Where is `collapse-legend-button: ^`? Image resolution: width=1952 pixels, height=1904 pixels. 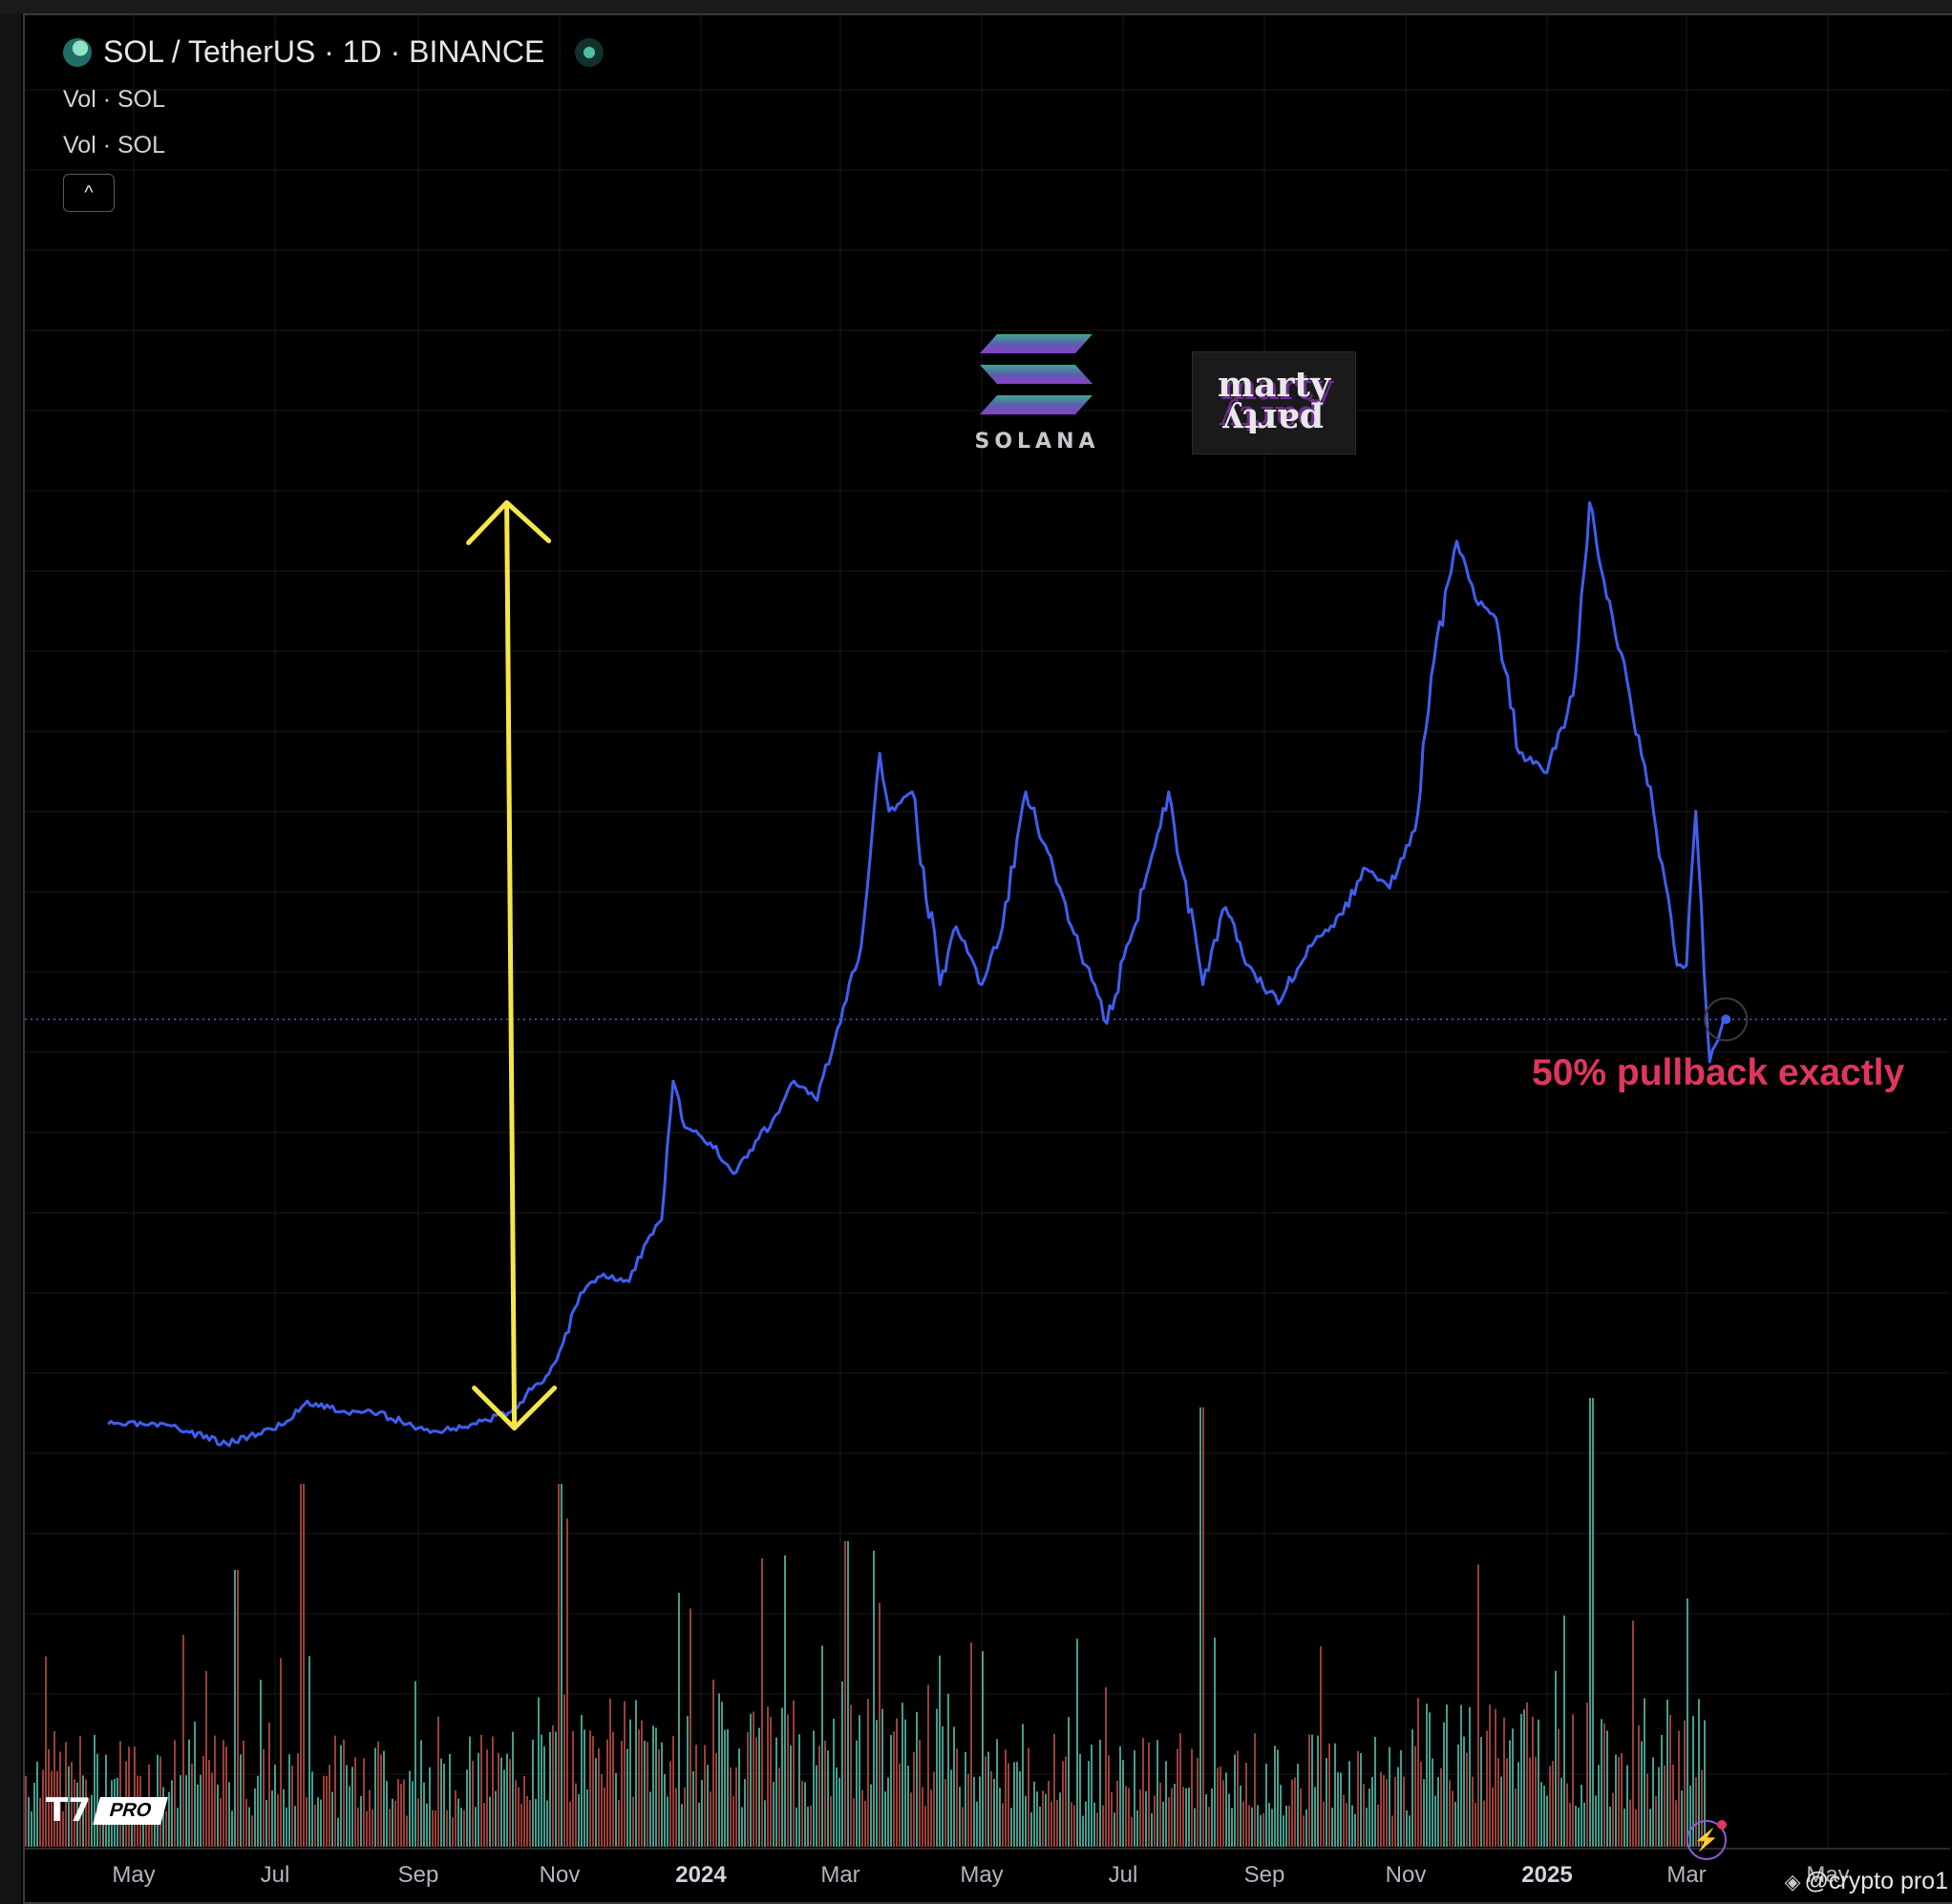 collapse-legend-button: ^ is located at coordinates (89, 193).